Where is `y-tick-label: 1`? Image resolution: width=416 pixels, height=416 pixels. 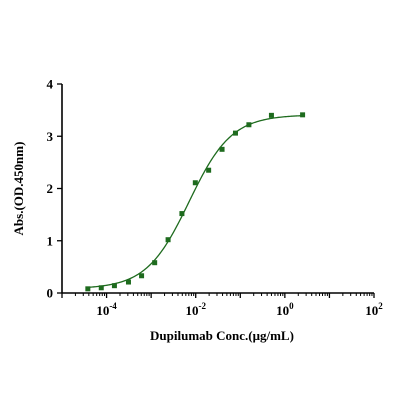
y-tick-label: 1 is located at coordinates (50, 240).